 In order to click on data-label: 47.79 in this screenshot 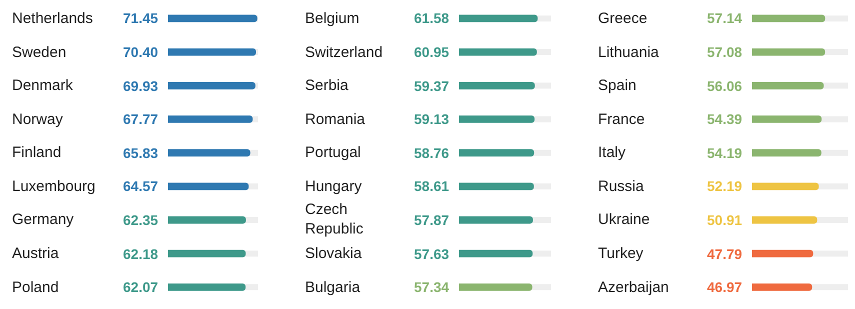, I will do `click(724, 254)`.